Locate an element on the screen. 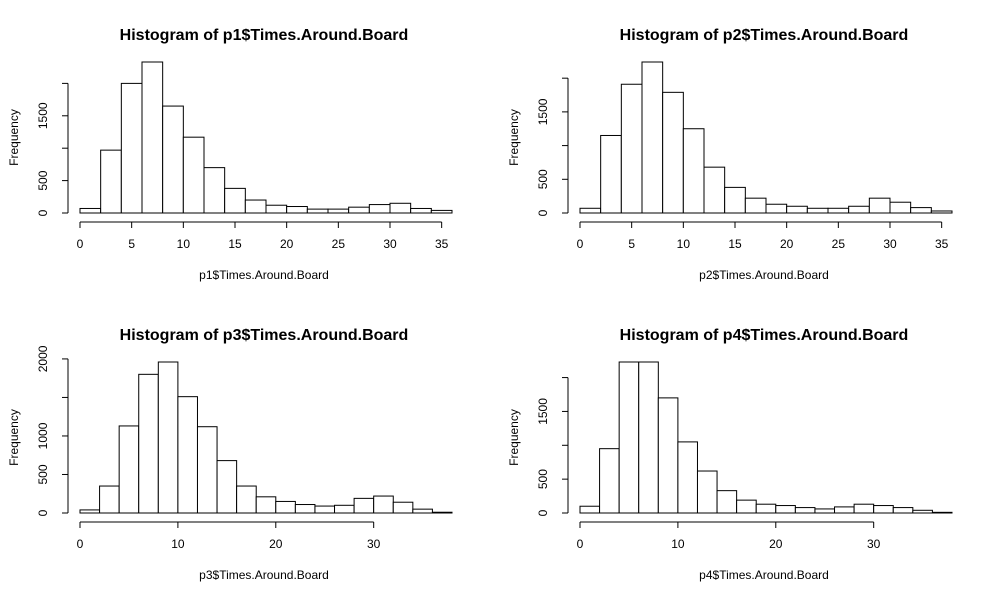  y-tick-label: 500 is located at coordinates (43, 180).